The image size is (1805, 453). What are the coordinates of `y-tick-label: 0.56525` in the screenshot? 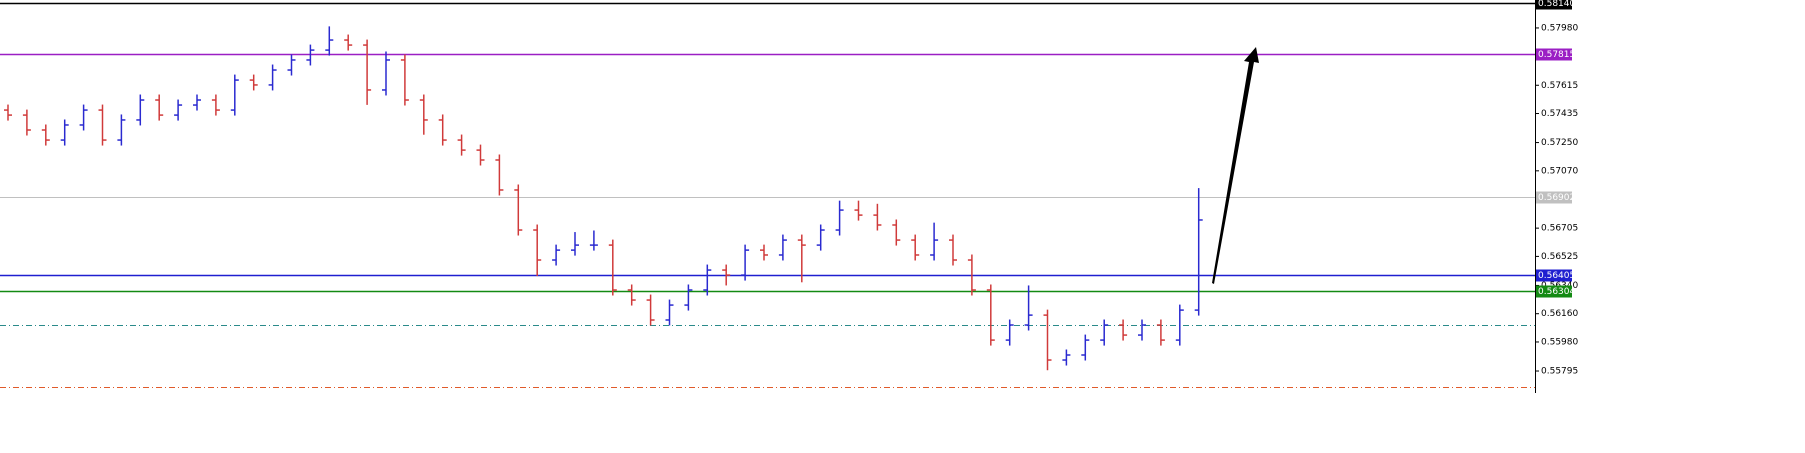 It's located at (1559, 257).